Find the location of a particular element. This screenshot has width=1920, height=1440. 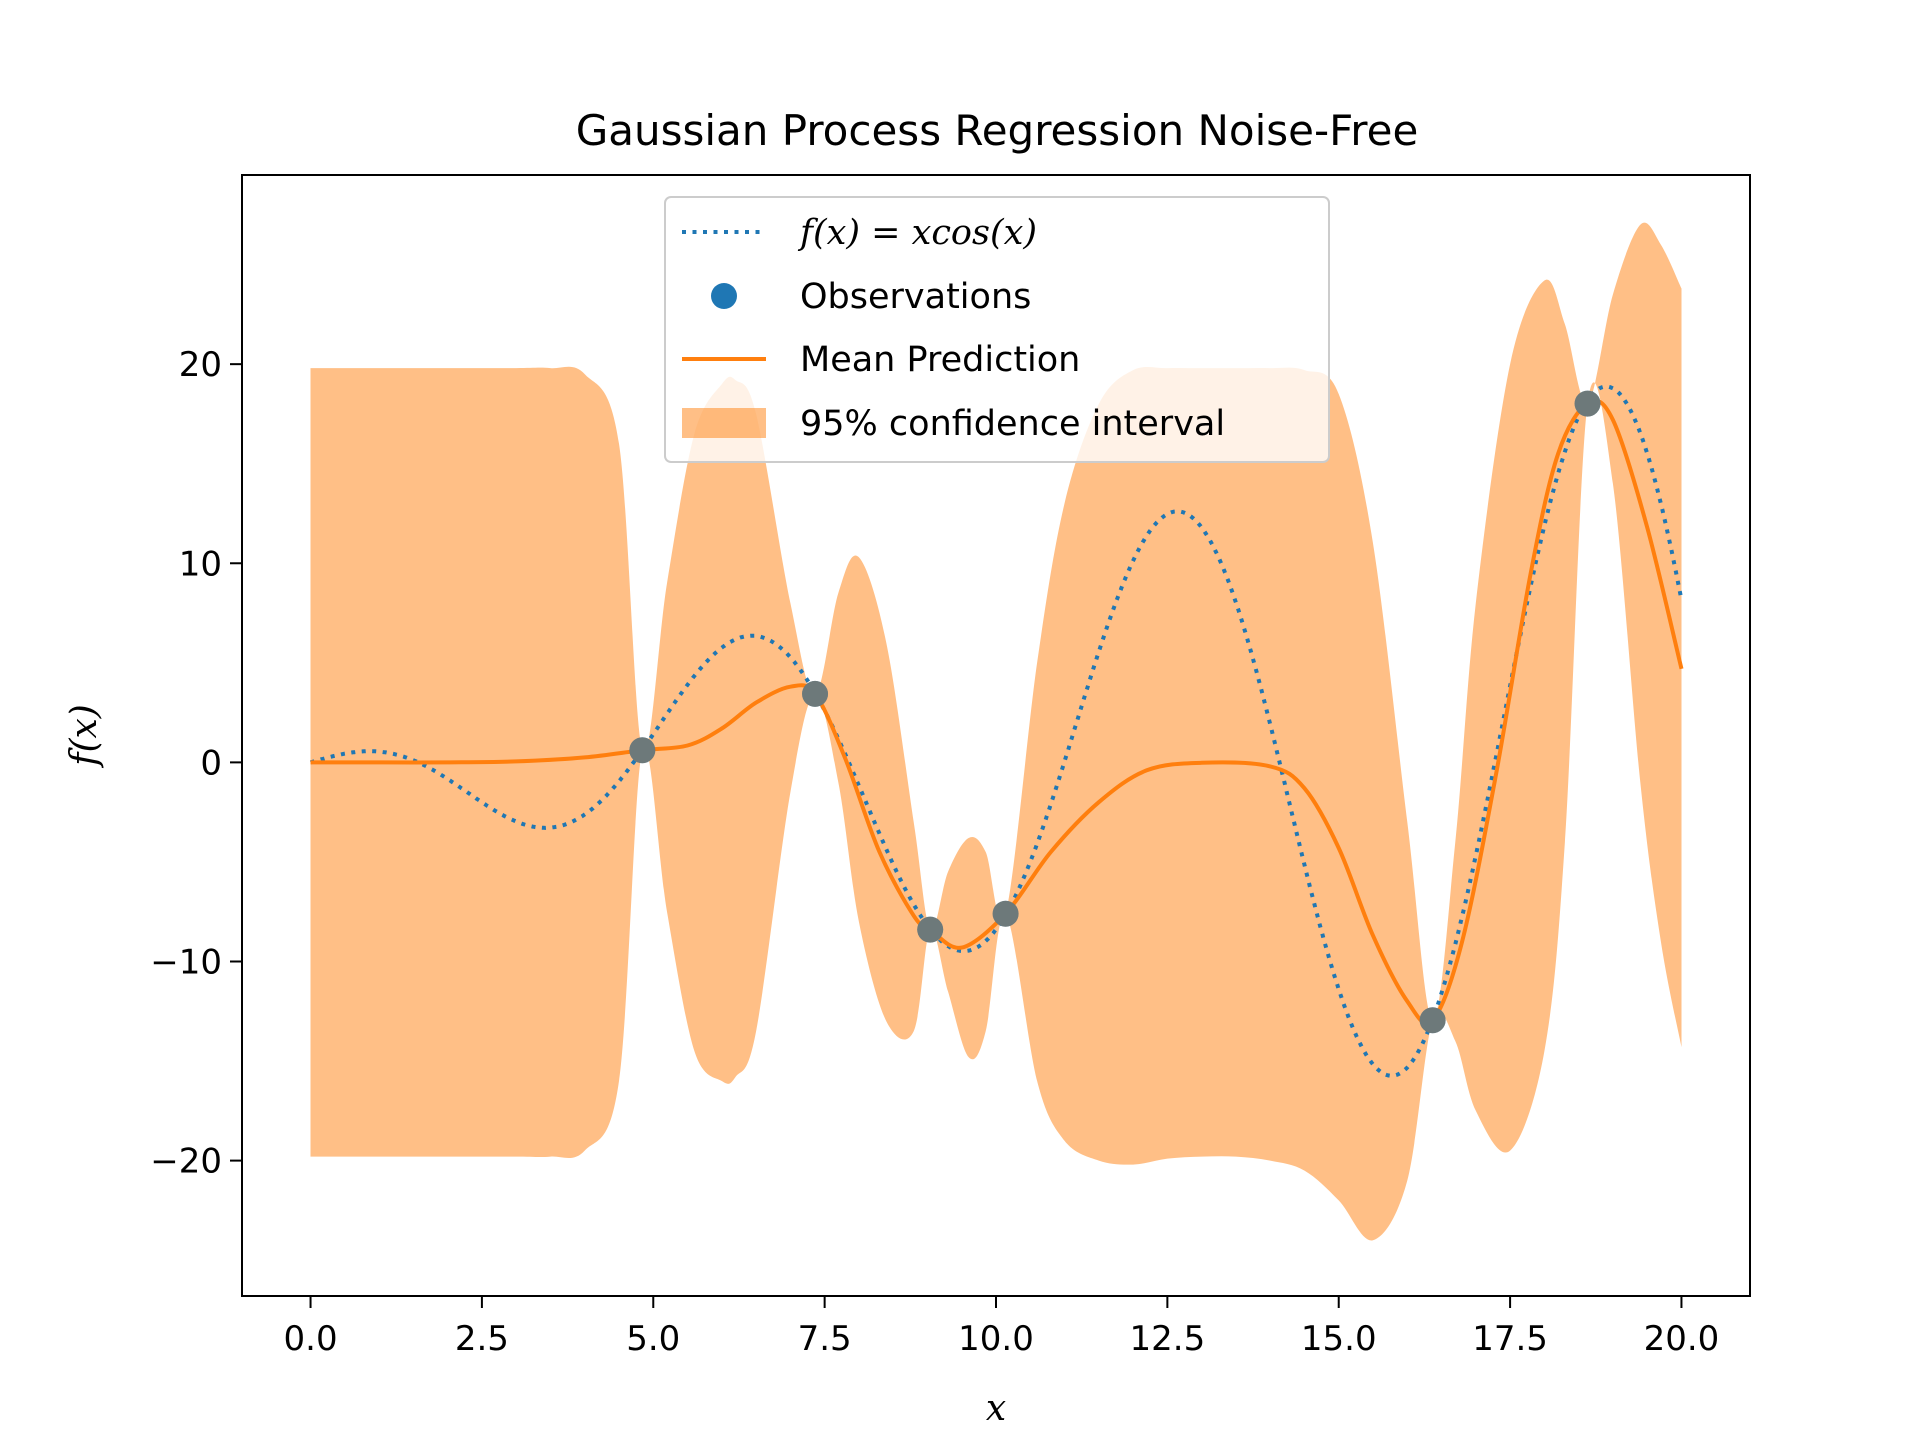

y-tick-label: 10 is located at coordinates (200, 564).